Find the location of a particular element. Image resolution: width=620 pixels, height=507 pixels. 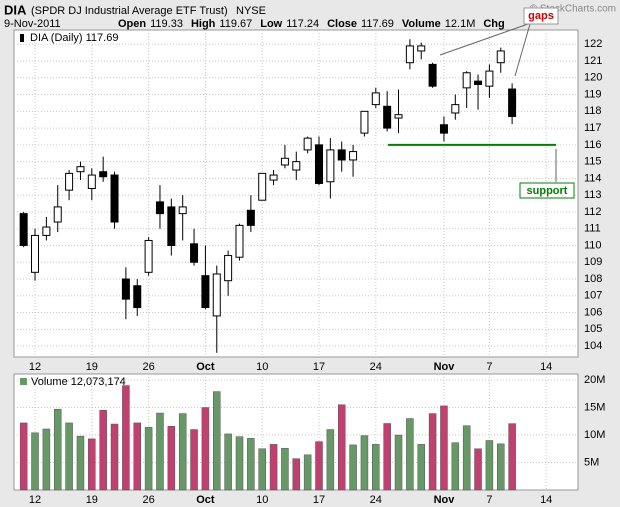

legend-text: DIA (Daily) 117.69 is located at coordinates (74, 38).